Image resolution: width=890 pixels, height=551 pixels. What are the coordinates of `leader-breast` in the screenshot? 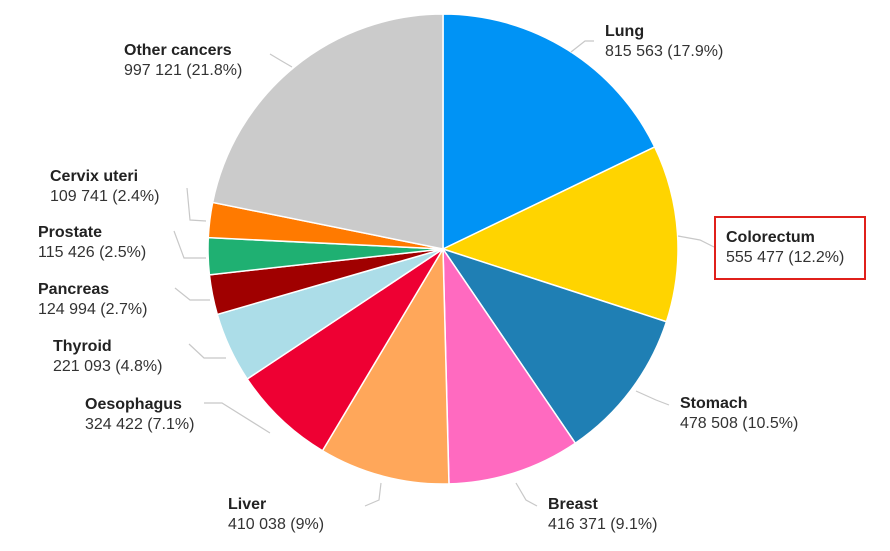 It's located at (526, 494).